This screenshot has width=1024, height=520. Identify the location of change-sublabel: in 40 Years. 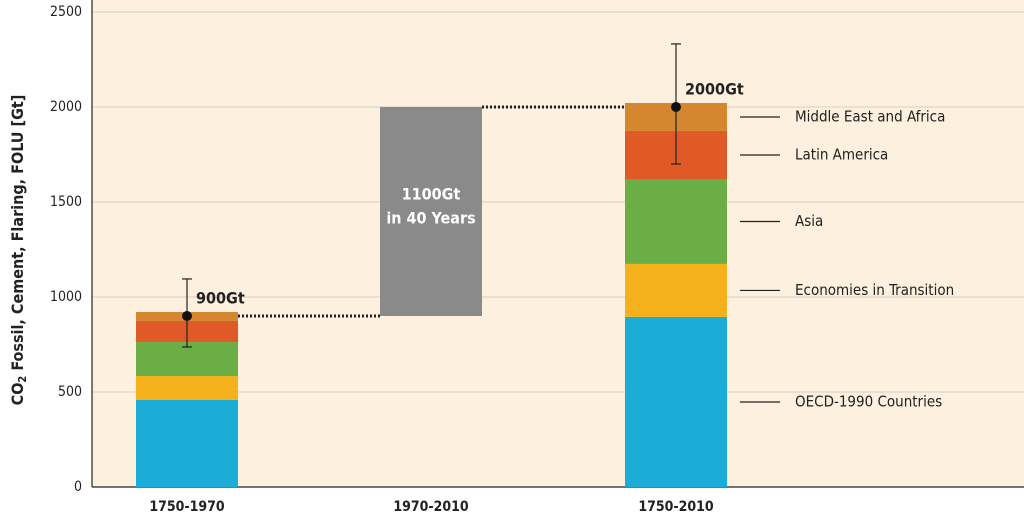
(430, 218).